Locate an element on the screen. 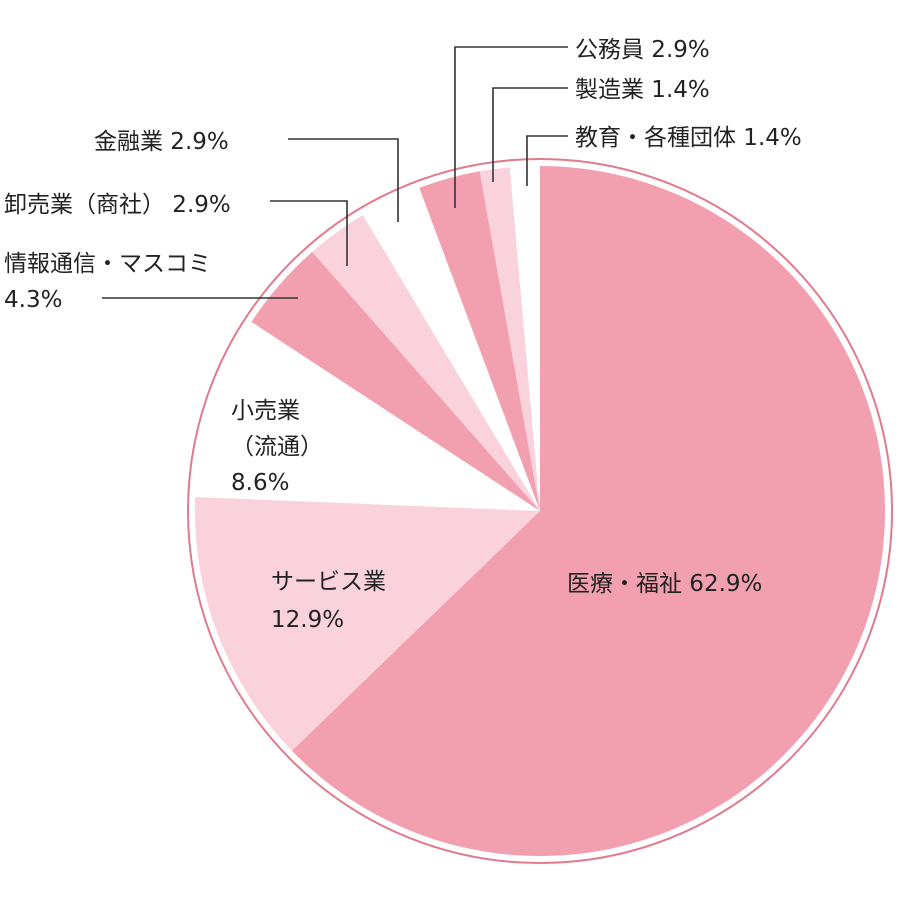  slice-label-8: 教育・各種団体 1.4% is located at coordinates (688, 138).